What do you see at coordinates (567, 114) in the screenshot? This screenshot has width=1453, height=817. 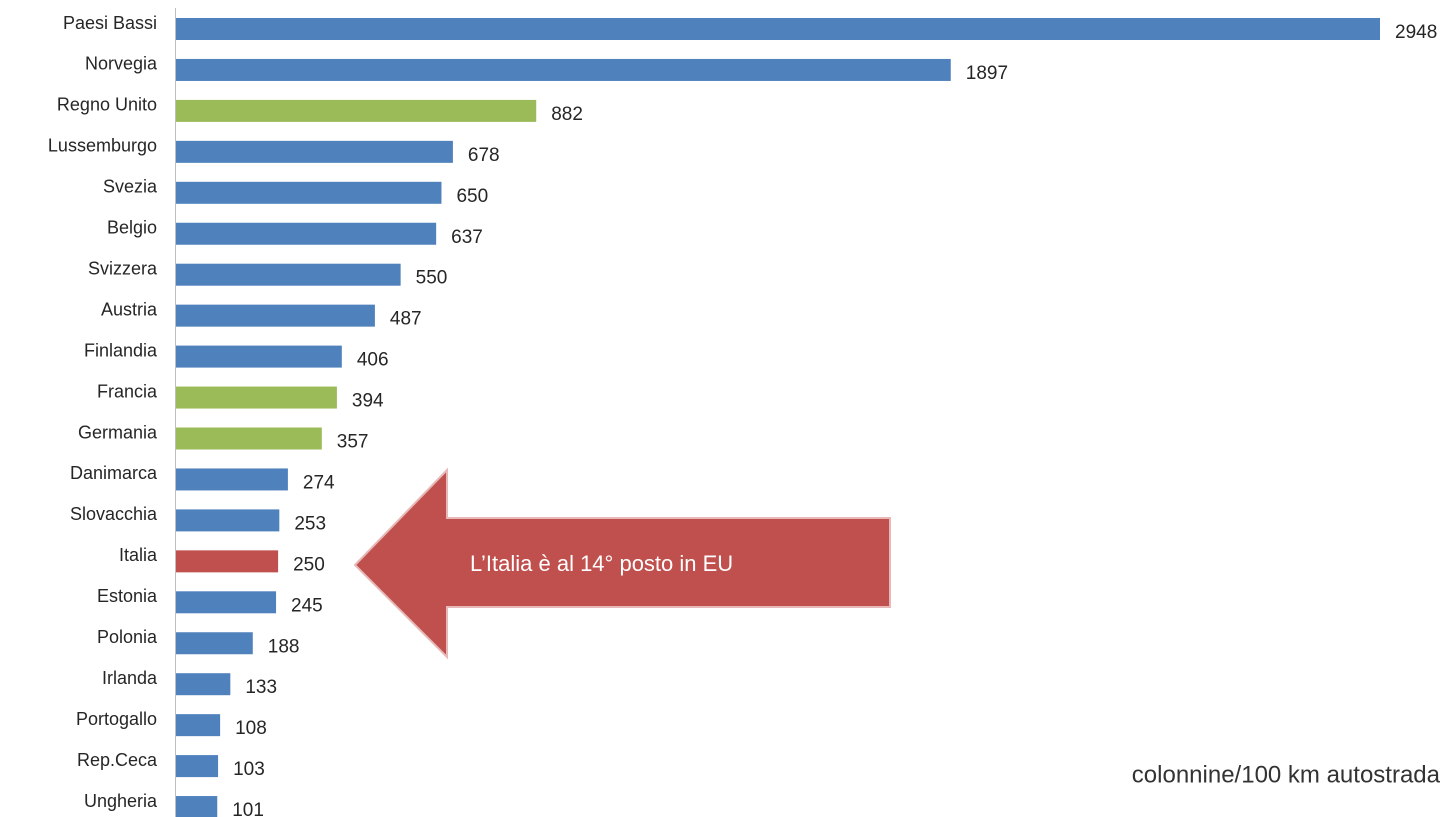 I see `value-label: 882` at bounding box center [567, 114].